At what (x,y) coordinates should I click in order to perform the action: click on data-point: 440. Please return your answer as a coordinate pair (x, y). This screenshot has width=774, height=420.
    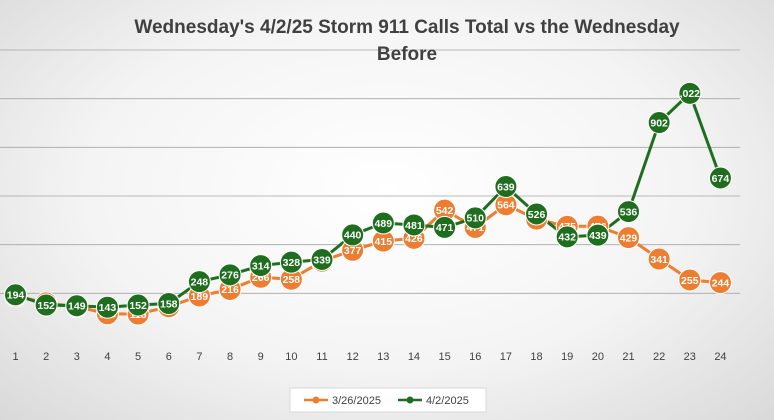
    Looking at the image, I should click on (353, 235).